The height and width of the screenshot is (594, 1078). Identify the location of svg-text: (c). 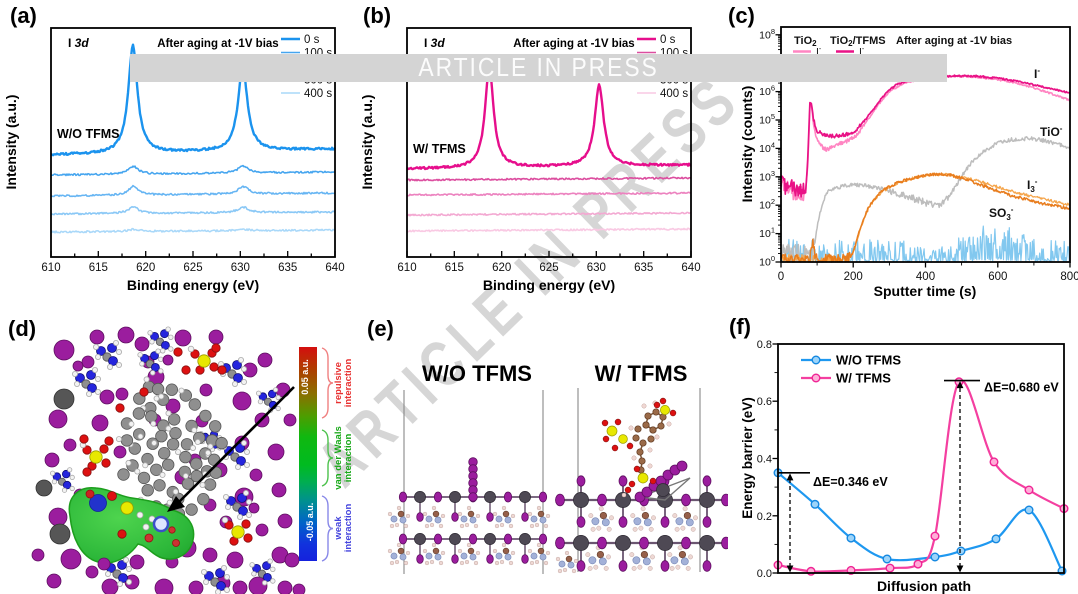
(741, 15).